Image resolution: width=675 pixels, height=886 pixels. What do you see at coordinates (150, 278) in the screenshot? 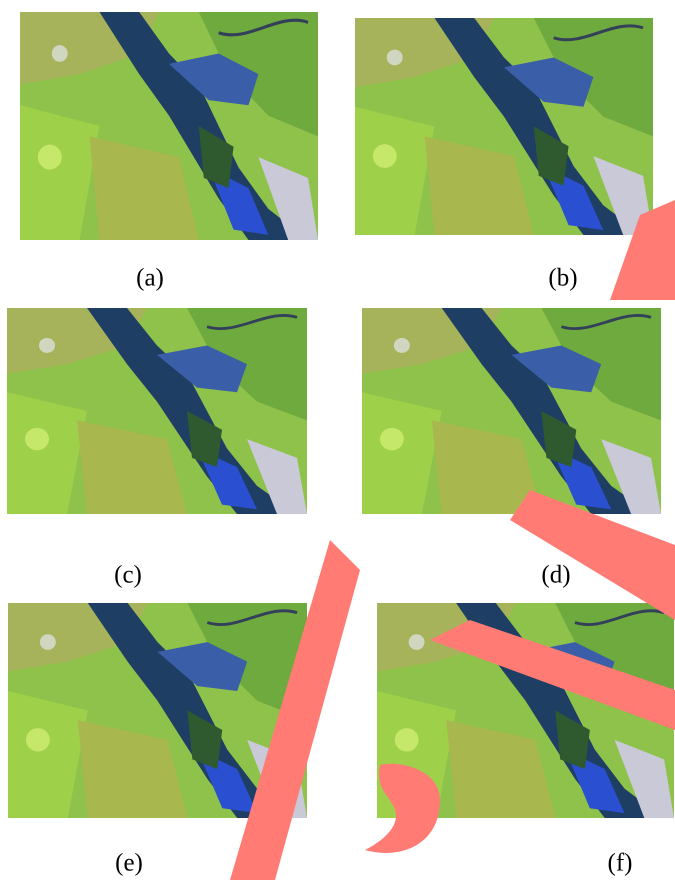
I see `panel-label: (a)` at bounding box center [150, 278].